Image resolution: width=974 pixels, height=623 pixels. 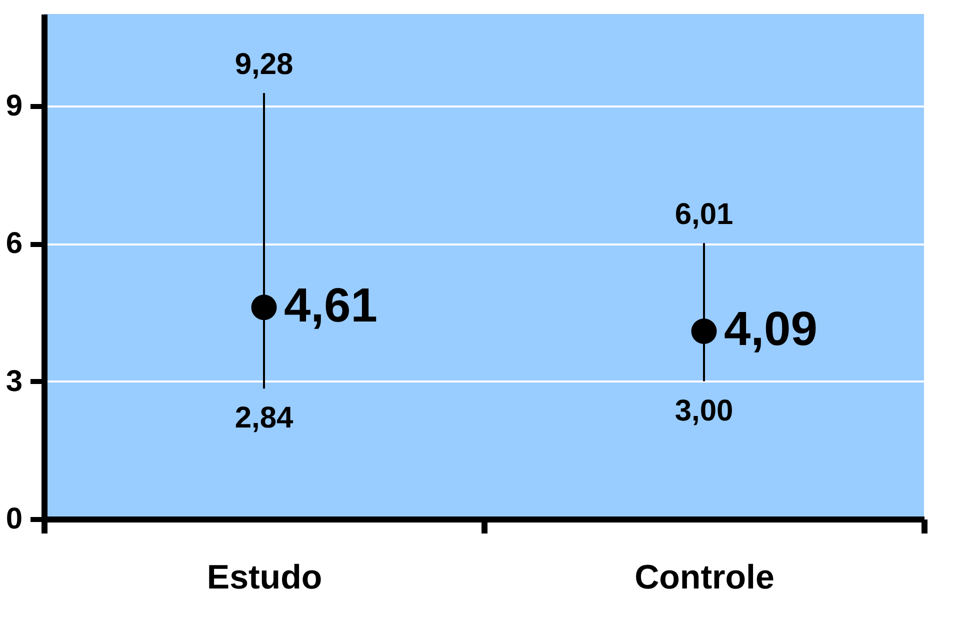 What do you see at coordinates (264, 64) in the screenshot?
I see `annotation: 9,28` at bounding box center [264, 64].